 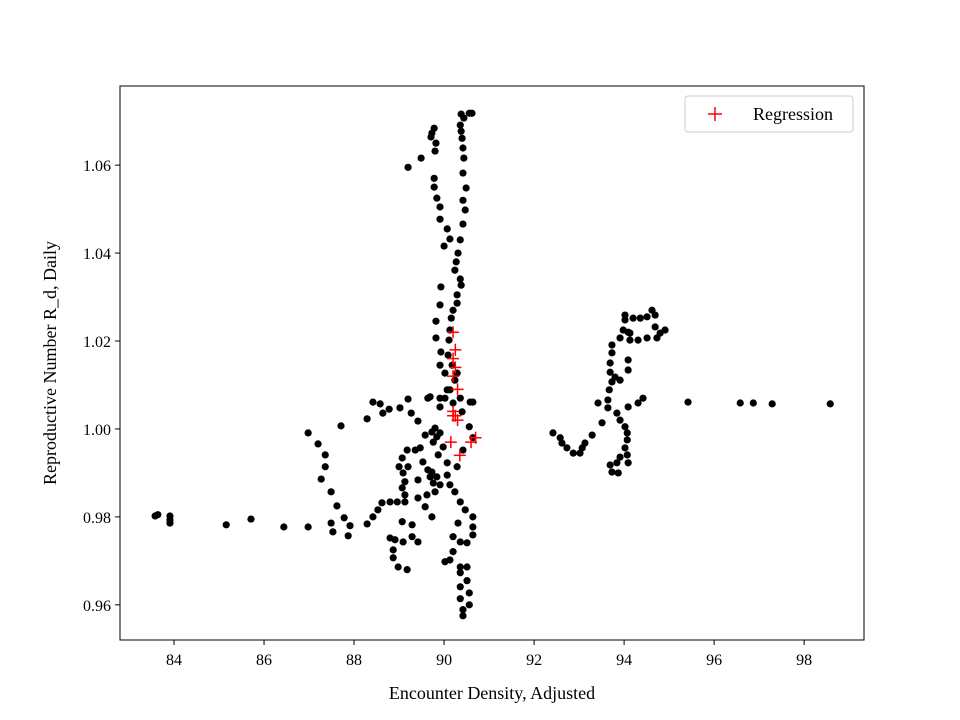 I want to click on y-tick-label: 0.96, so click(x=97, y=606).